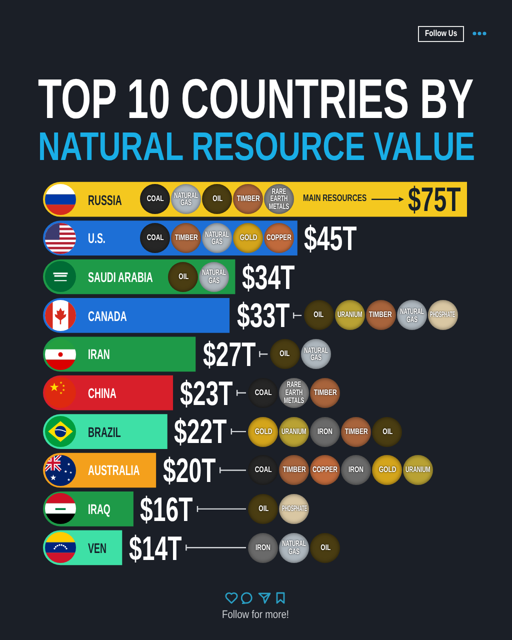 This screenshot has height=640, width=512. What do you see at coordinates (256, 615) in the screenshot?
I see `text: Follow for more!` at bounding box center [256, 615].